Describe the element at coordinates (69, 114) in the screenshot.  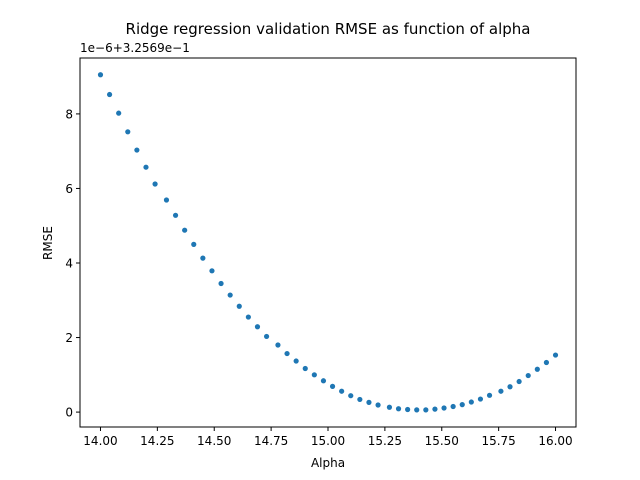
I see `y-tick-label: 8` at that location.